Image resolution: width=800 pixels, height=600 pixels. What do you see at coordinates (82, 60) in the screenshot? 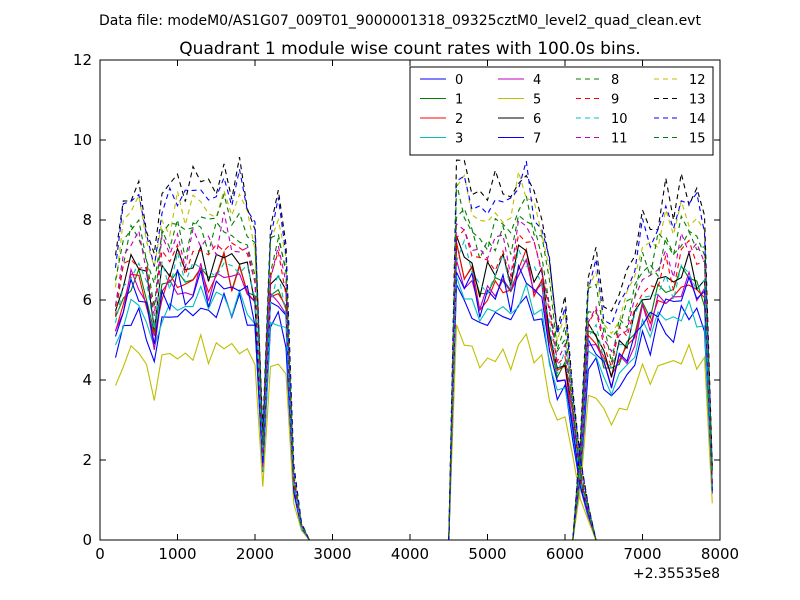
I see `y-tick-label: 12` at bounding box center [82, 60].